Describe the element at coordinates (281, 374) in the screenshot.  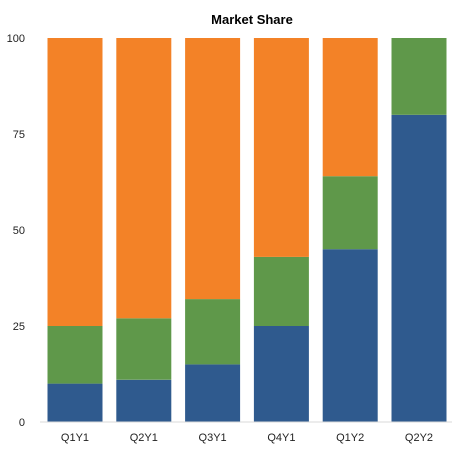
I see `bar-segment-q4y1-s1` at that location.